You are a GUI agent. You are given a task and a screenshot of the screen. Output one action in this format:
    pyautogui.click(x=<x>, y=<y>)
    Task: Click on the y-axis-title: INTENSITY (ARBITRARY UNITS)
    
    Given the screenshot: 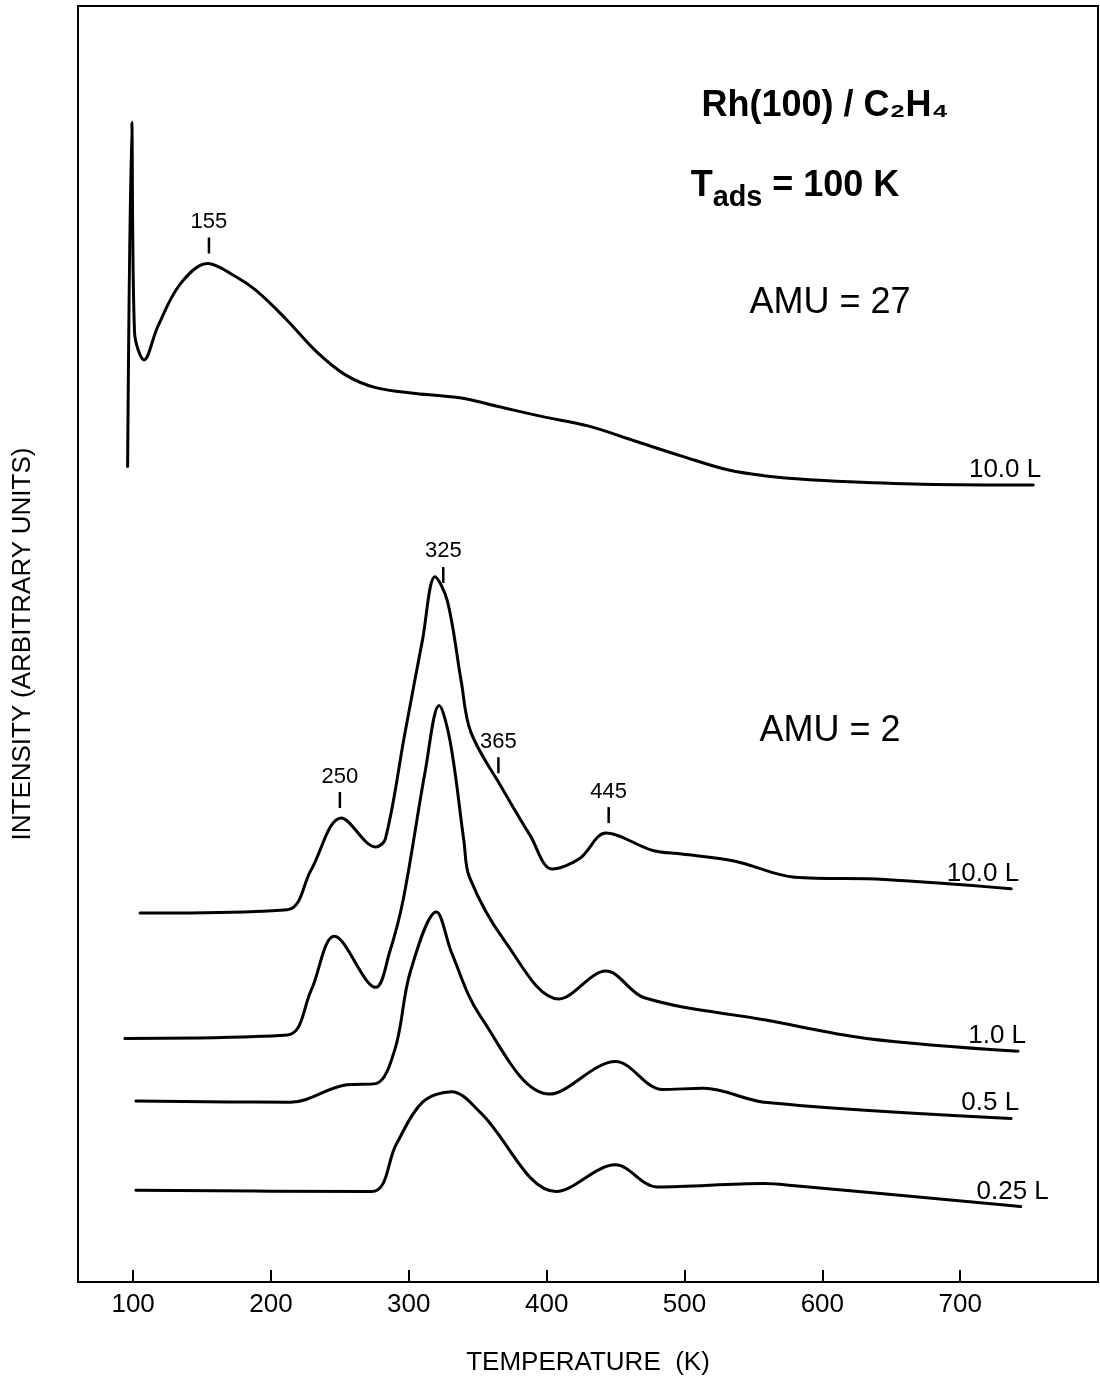 What is the action you would take?
    pyautogui.click(x=21, y=644)
    